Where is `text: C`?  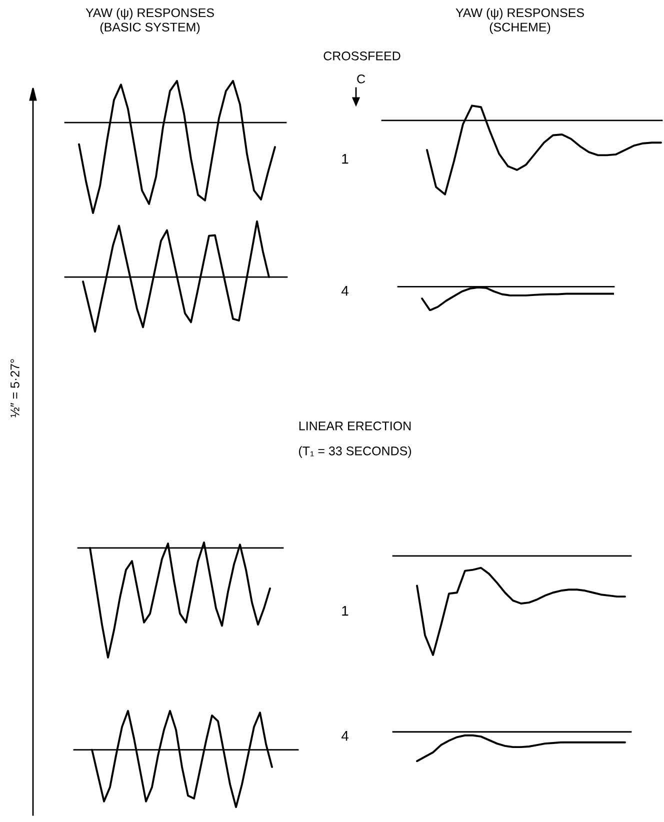 text: C is located at coordinates (361, 79).